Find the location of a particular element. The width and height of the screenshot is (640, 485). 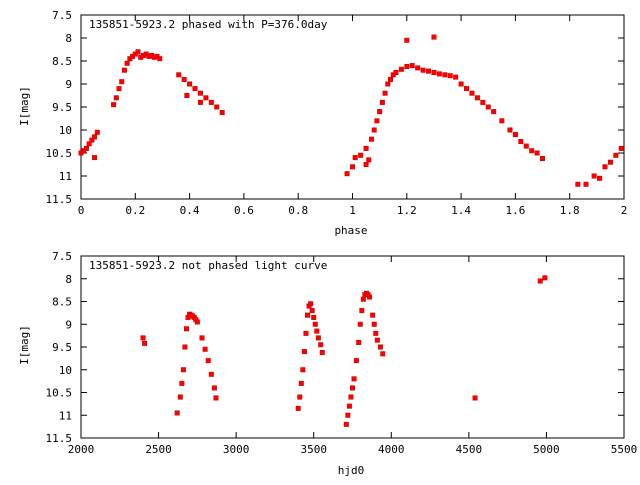

bottom-x-tick-label: 2500 is located at coordinates (158, 449).